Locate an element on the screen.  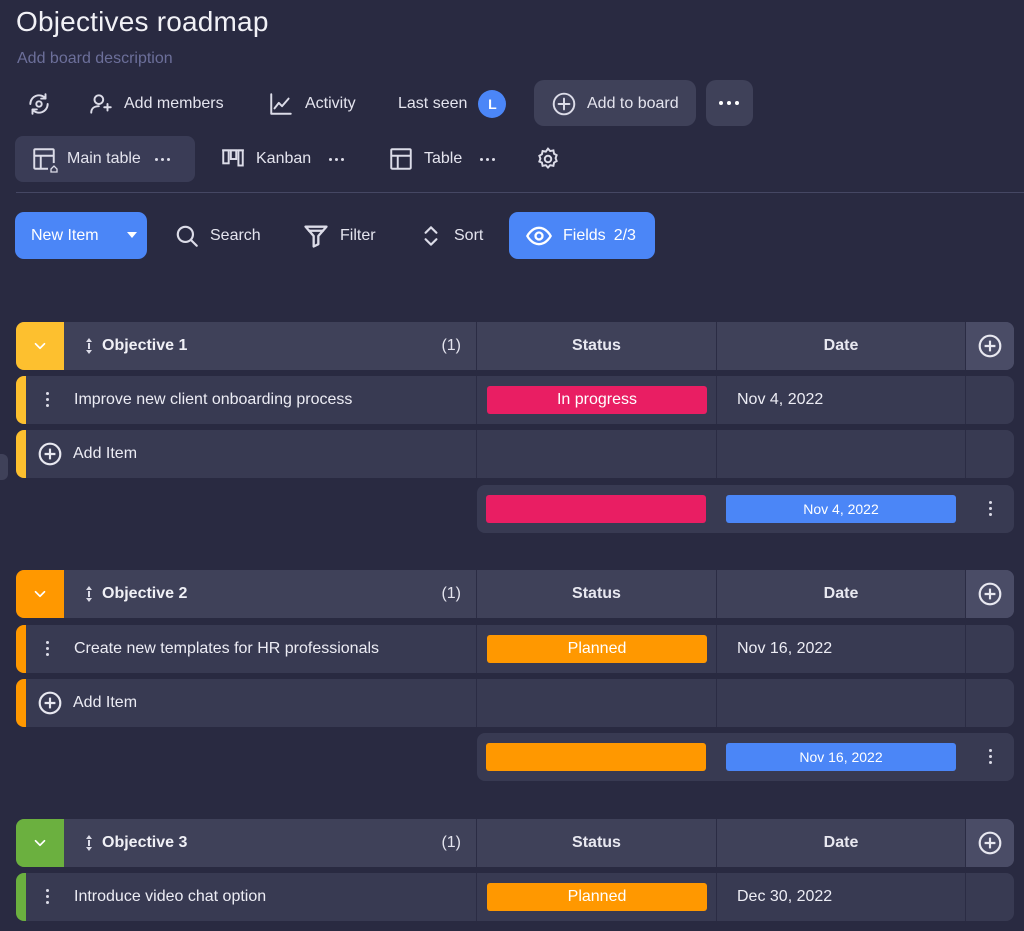
add-to-board-content: Add to board is located at coordinates (615, 104).